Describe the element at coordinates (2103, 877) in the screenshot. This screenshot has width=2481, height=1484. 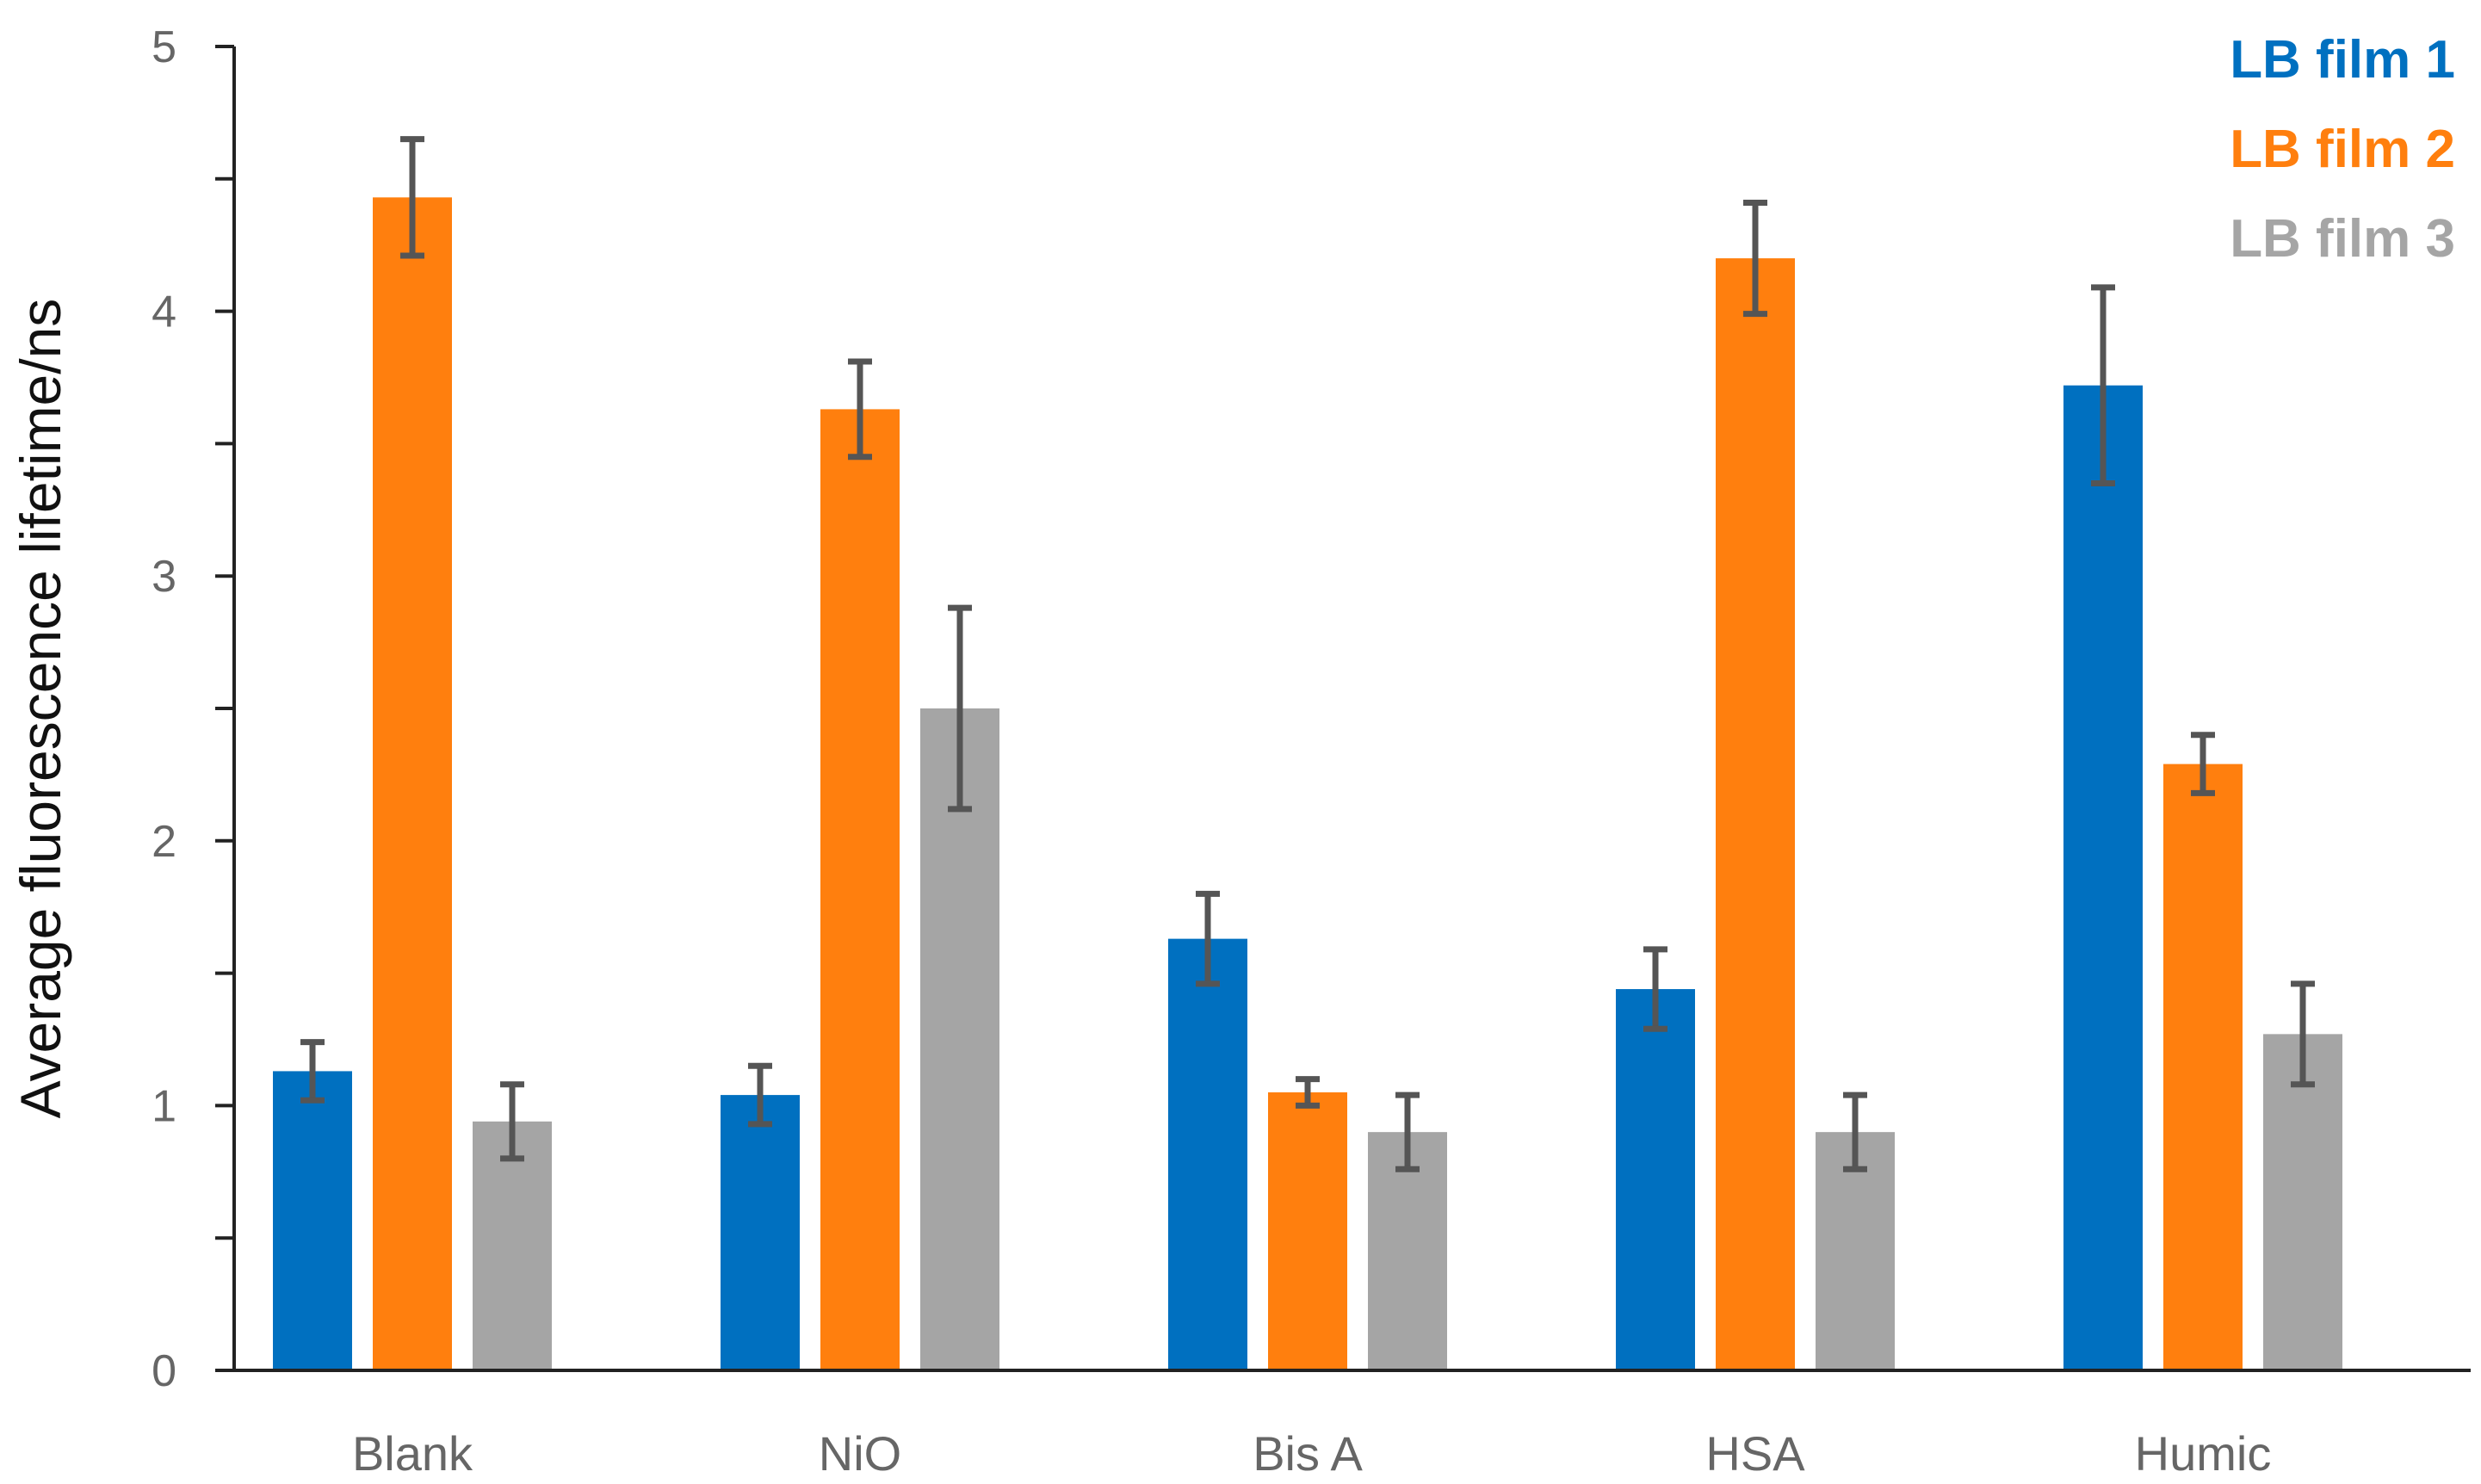
I see `bar-lb-film-1-humic` at that location.